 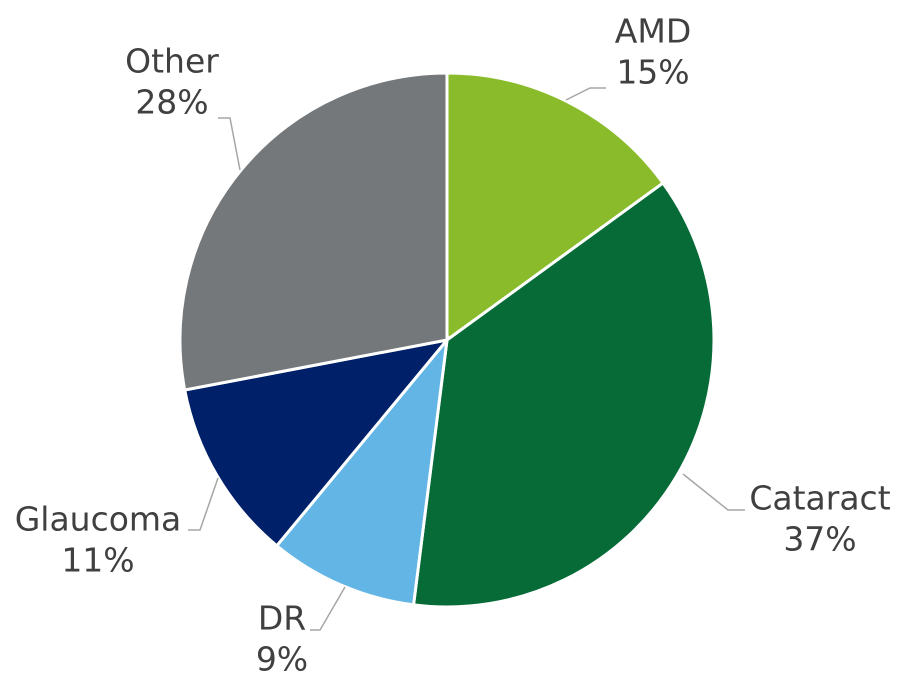 I want to click on category-label: Cataract, so click(x=819, y=498).